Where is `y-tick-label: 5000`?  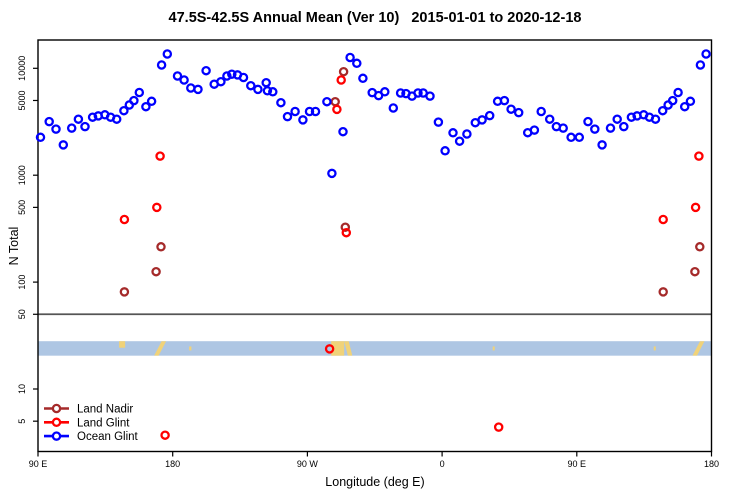
y-tick-label: 5000 is located at coordinates (22, 100).